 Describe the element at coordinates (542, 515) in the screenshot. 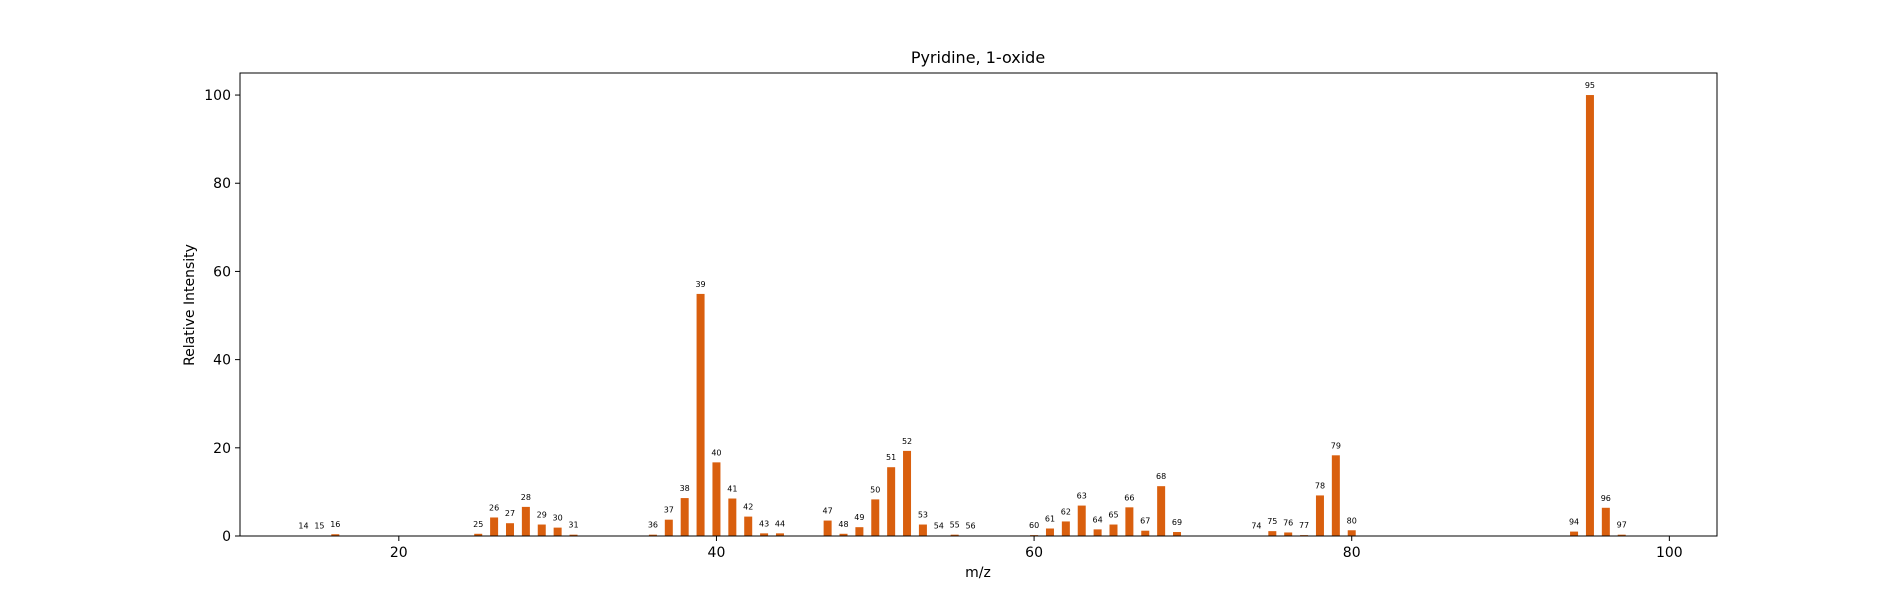

I see `bar-label-mz-29: 29` at that location.